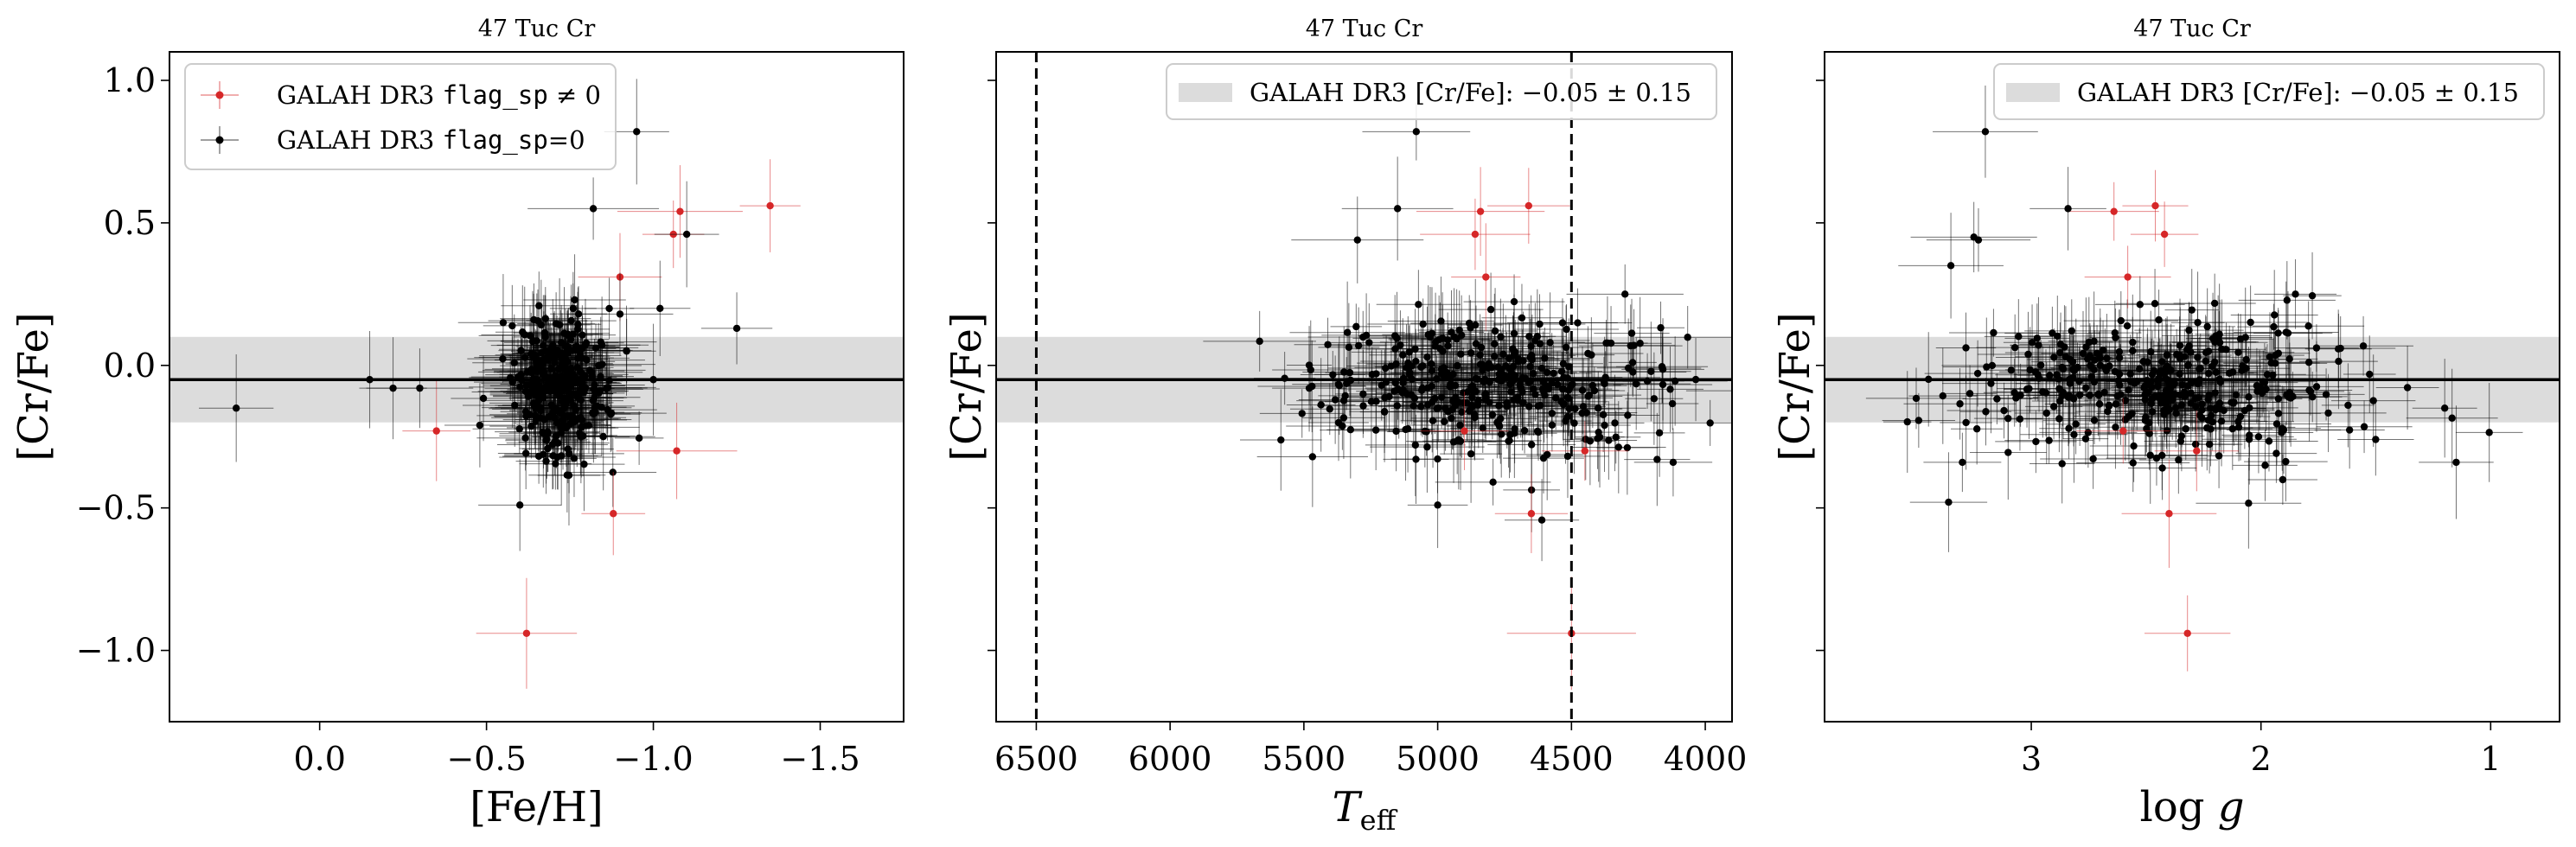  What do you see at coordinates (1205, 92) in the screenshot?
I see `legend-band-swatch` at bounding box center [1205, 92].